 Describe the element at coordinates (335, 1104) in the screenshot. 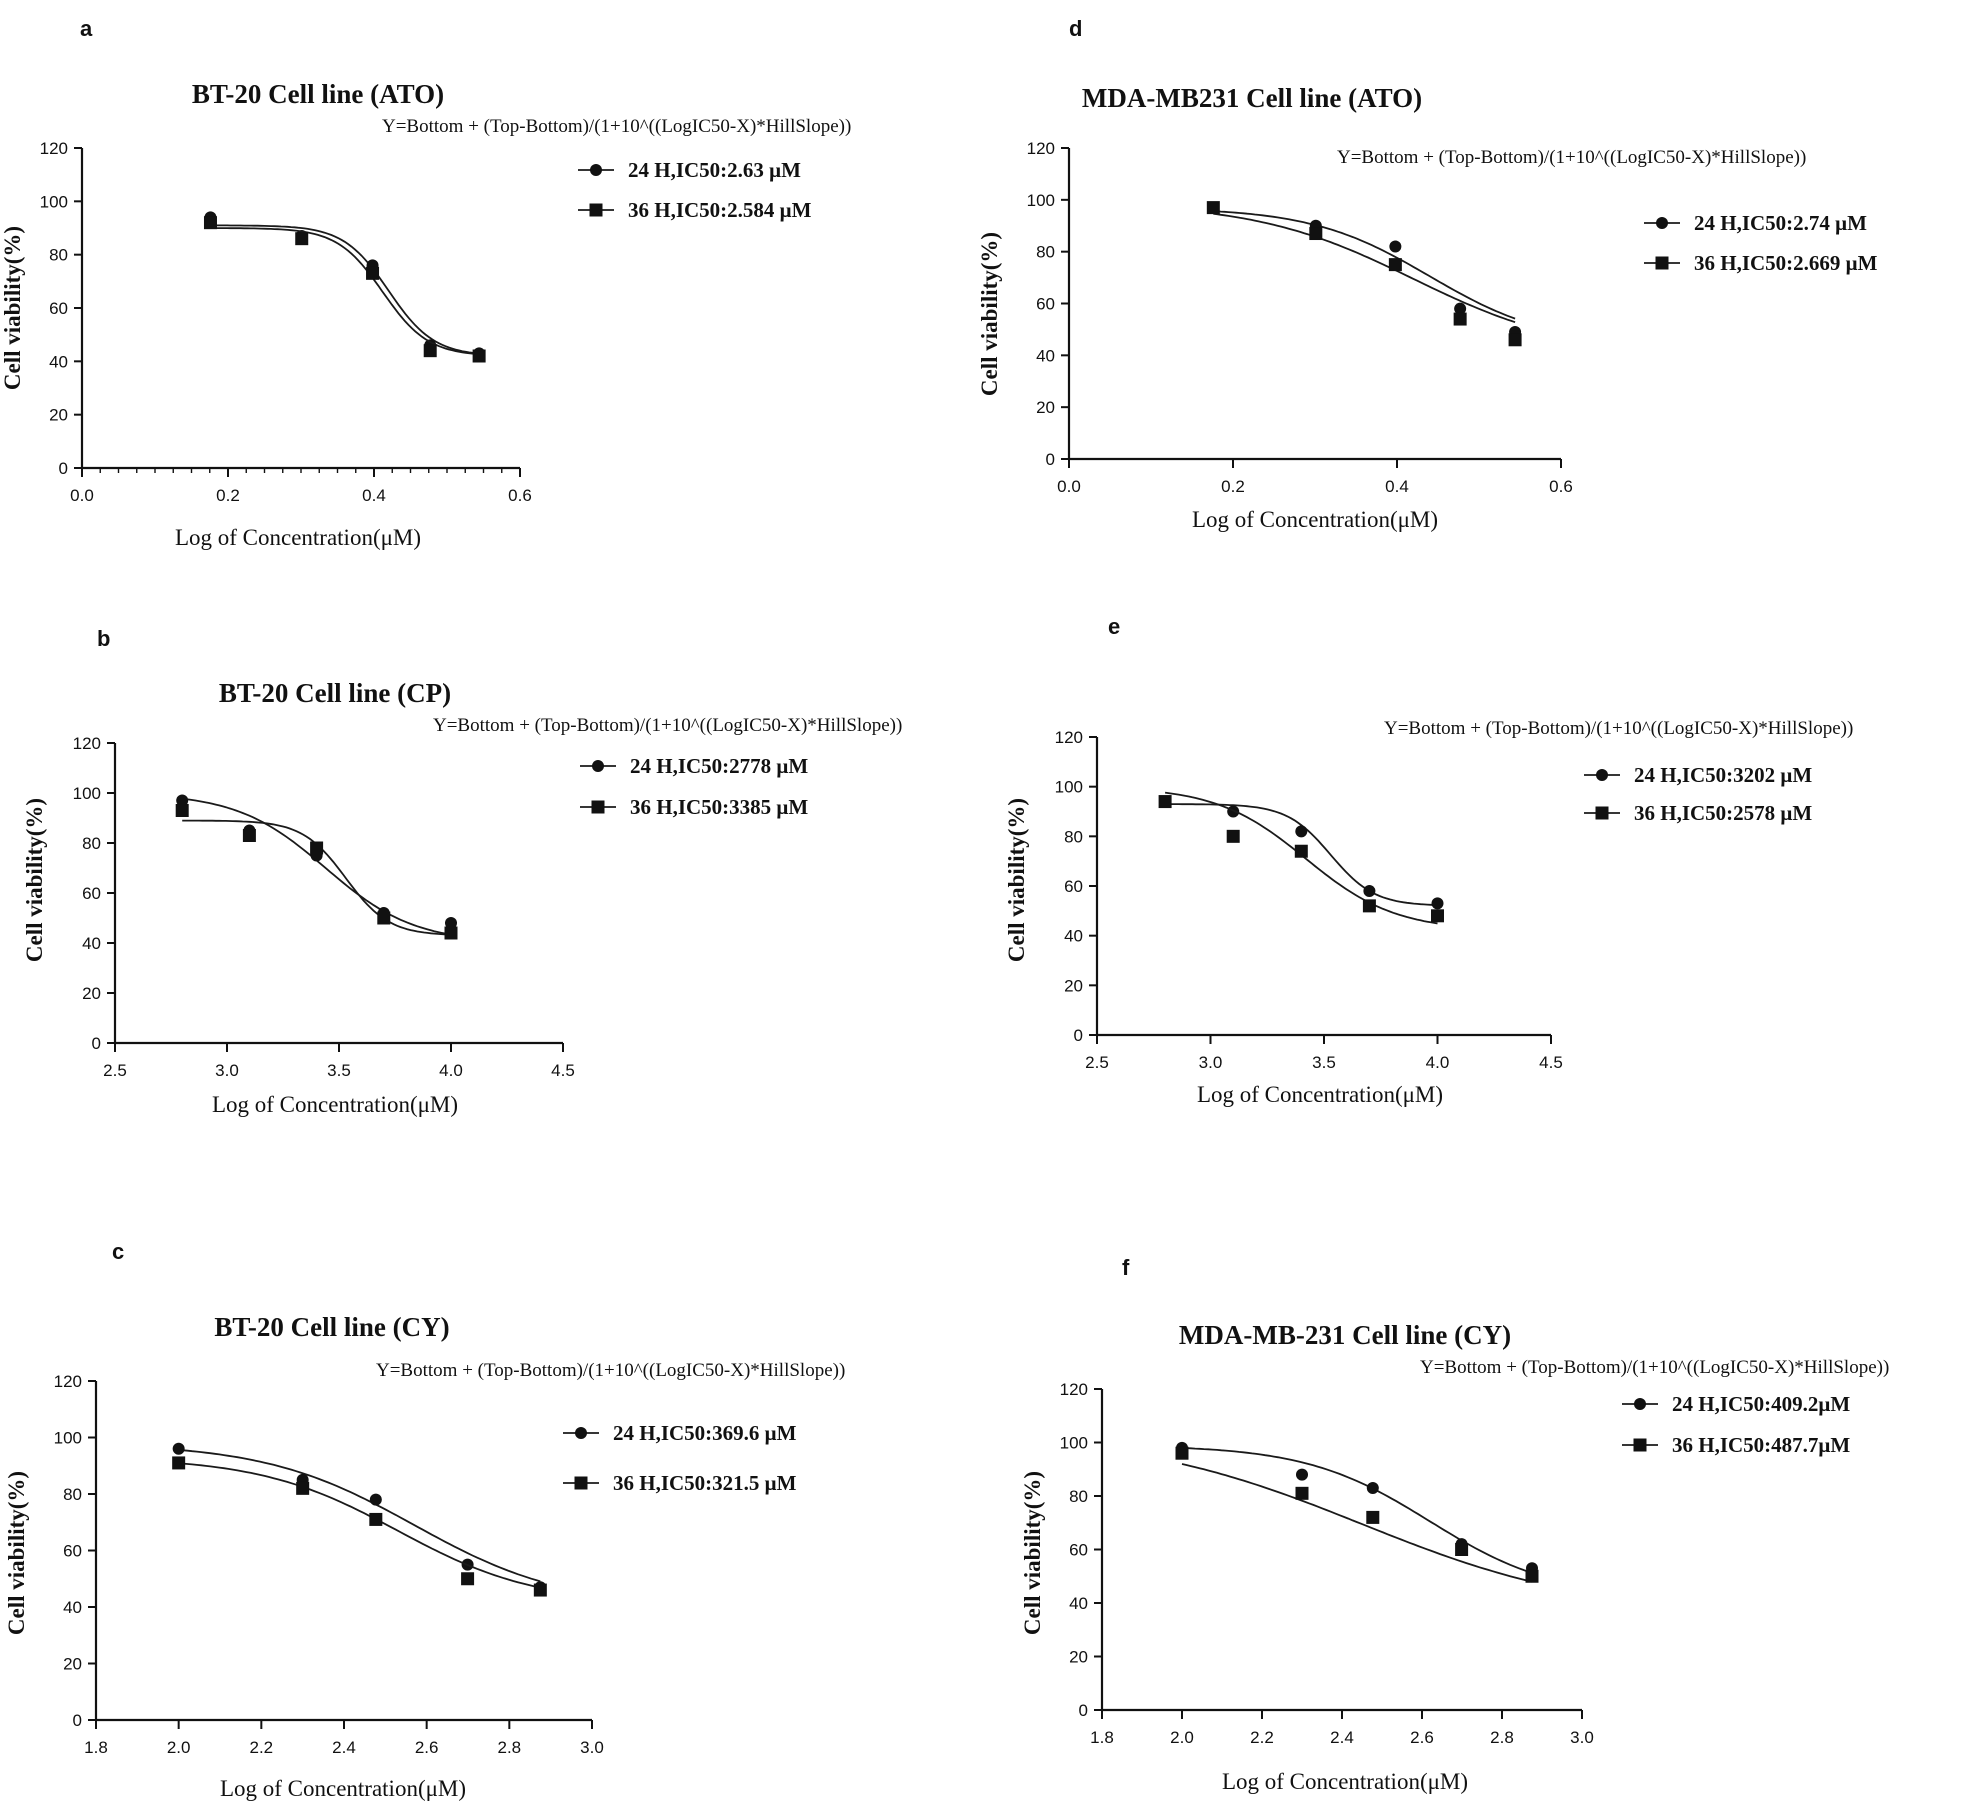

I see `x-axis-label-b: Log of Concentration(μM)` at that location.